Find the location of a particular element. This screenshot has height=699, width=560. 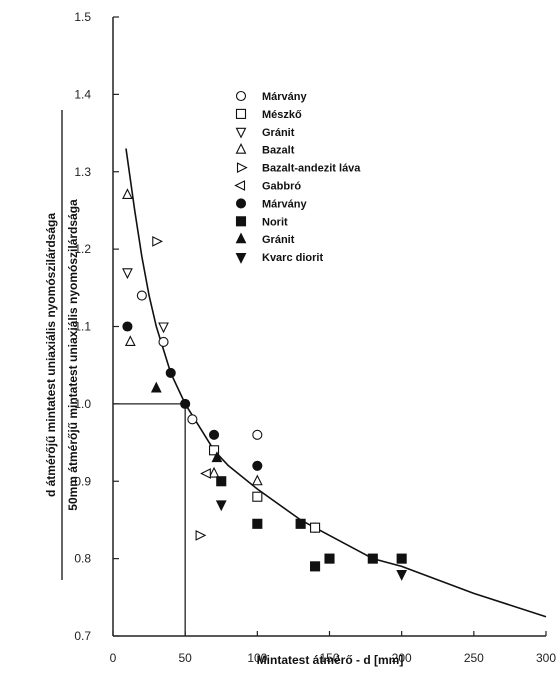

x-tick-label: 100 is located at coordinates (257, 658).